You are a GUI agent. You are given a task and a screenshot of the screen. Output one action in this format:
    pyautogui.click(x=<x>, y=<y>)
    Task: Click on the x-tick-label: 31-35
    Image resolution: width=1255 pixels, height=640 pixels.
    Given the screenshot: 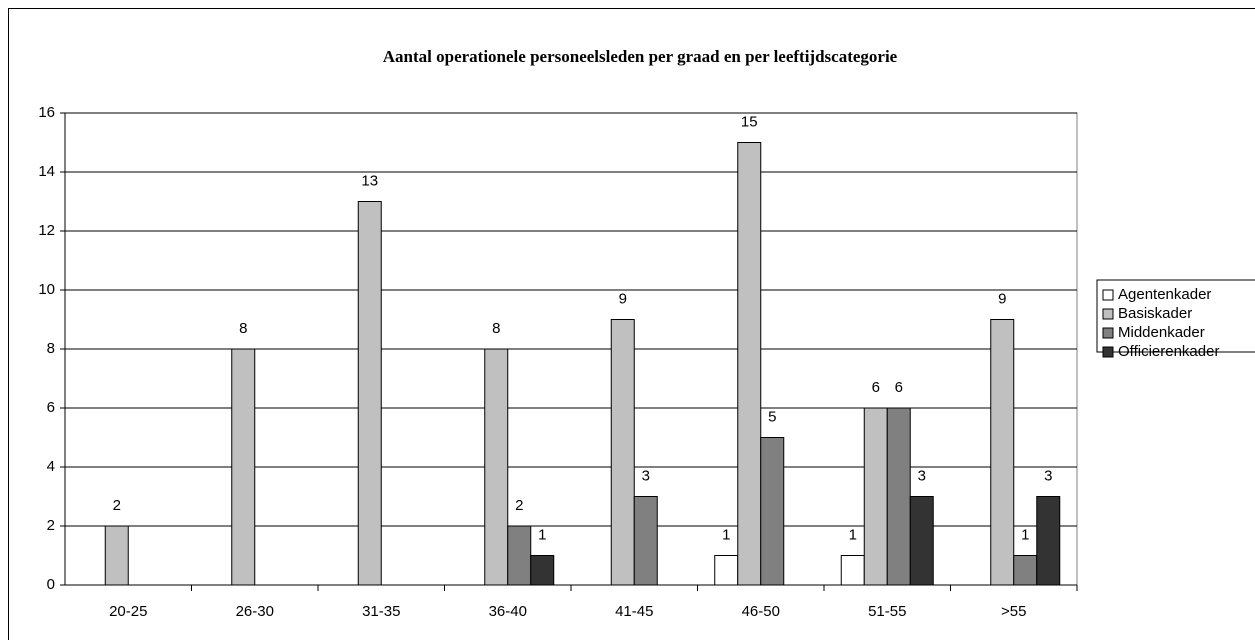 What is the action you would take?
    pyautogui.click(x=381, y=611)
    